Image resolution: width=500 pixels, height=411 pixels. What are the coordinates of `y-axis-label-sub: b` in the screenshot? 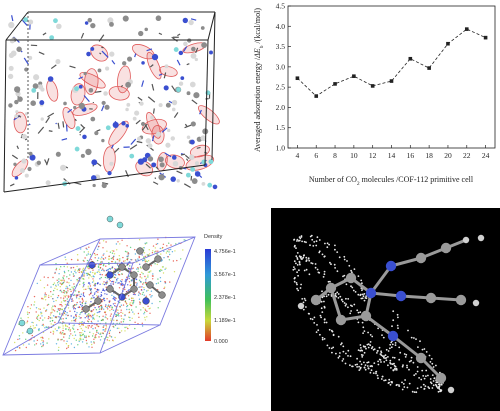 It's located at (262, 46).